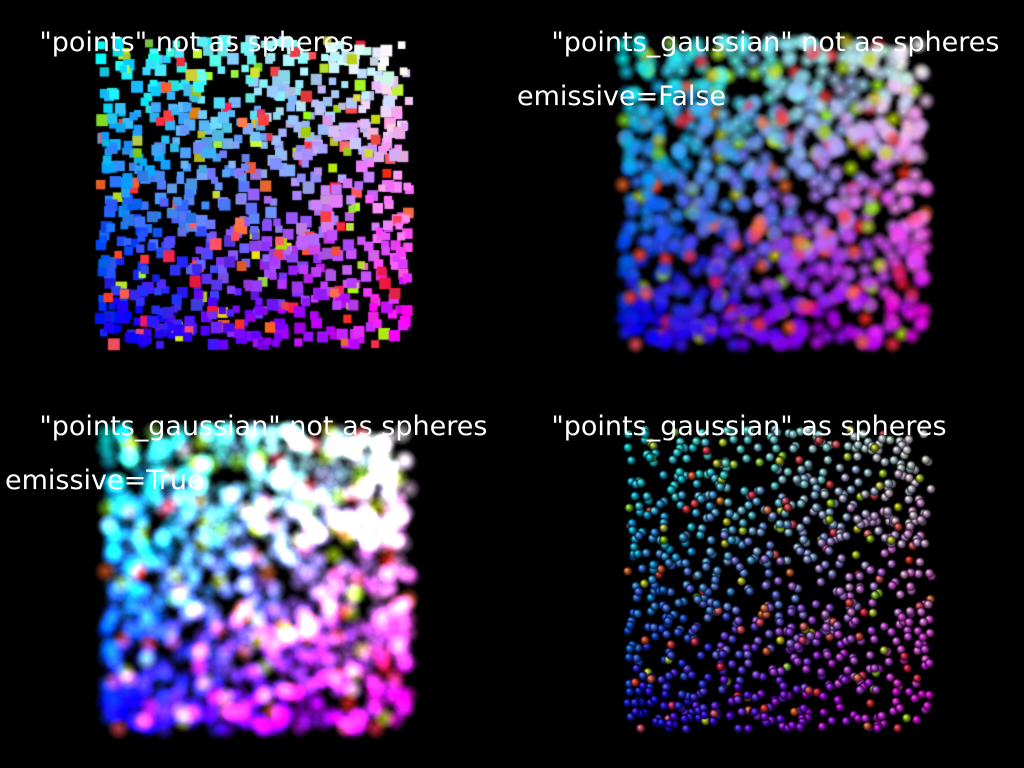  I want to click on label-line-1: "points_gaussian" as spheres, so click(749, 426).